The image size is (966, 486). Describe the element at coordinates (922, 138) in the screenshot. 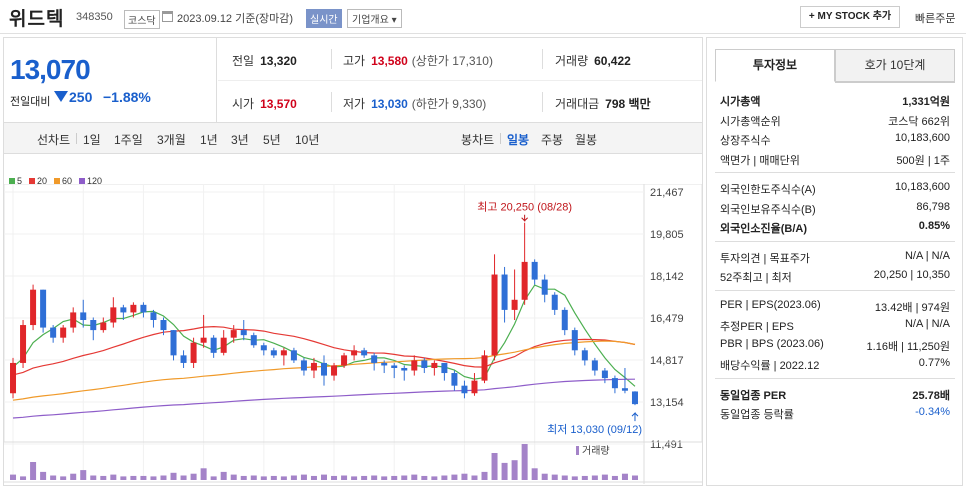

I see `info-value: 10,183,600` at that location.